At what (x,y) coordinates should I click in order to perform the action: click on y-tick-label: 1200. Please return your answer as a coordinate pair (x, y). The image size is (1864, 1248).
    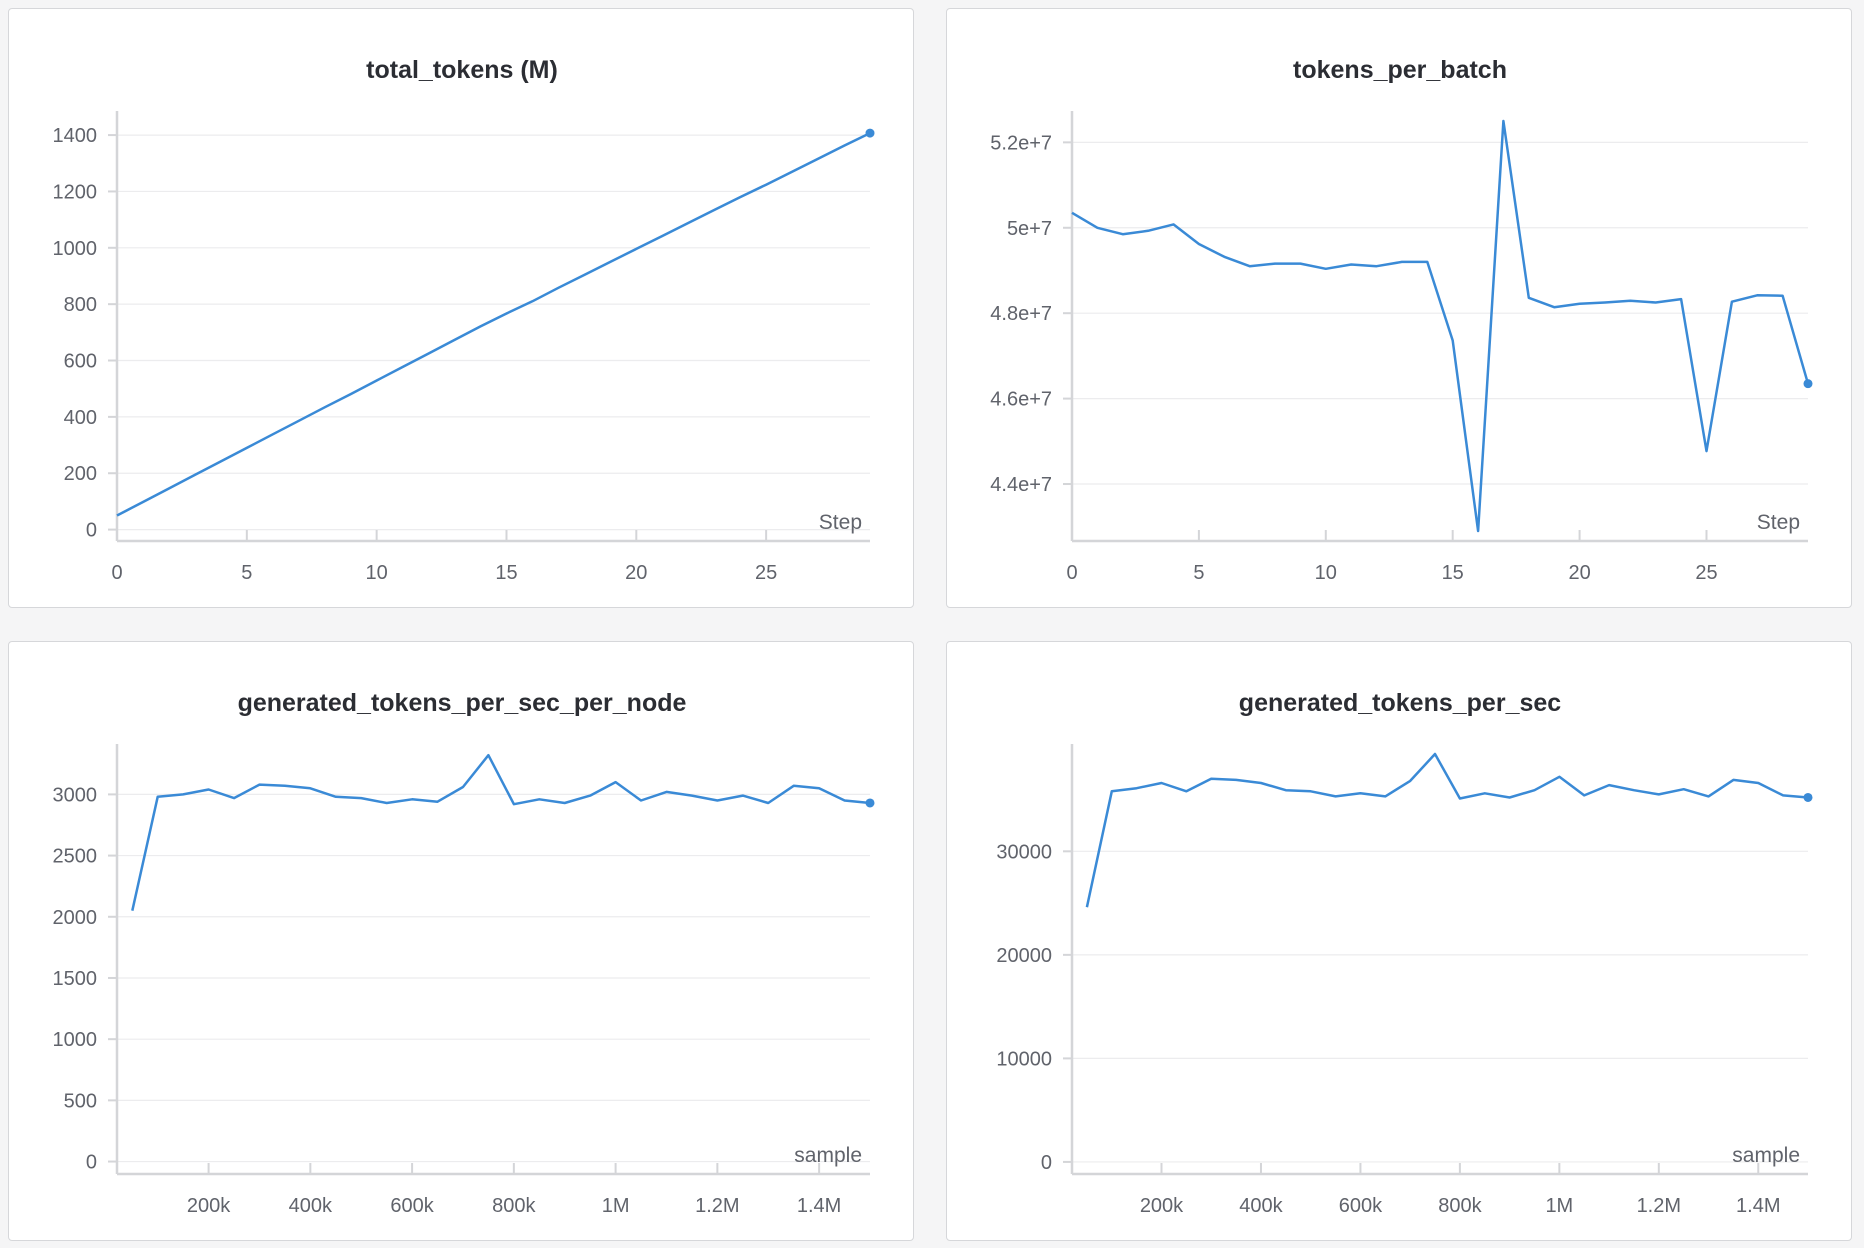
    Looking at the image, I should click on (75, 192).